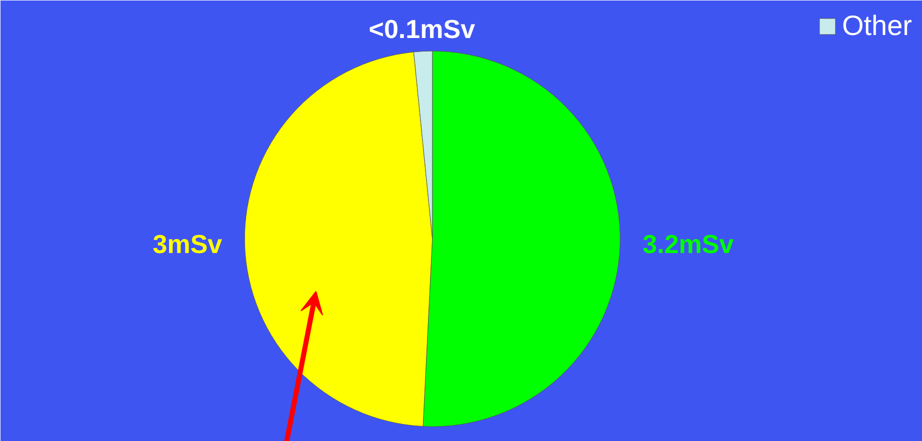 This screenshot has width=922, height=441. Describe the element at coordinates (877, 26) in the screenshot. I see `legend-label: Other` at that location.